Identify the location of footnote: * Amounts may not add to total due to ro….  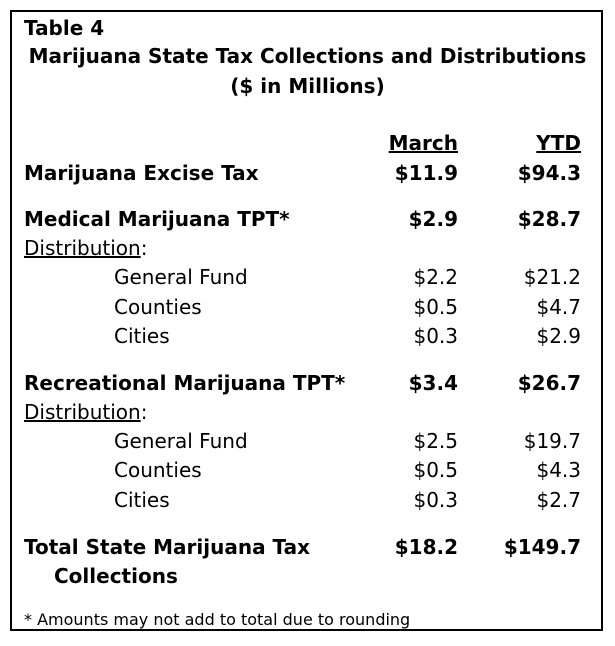
(217, 619).